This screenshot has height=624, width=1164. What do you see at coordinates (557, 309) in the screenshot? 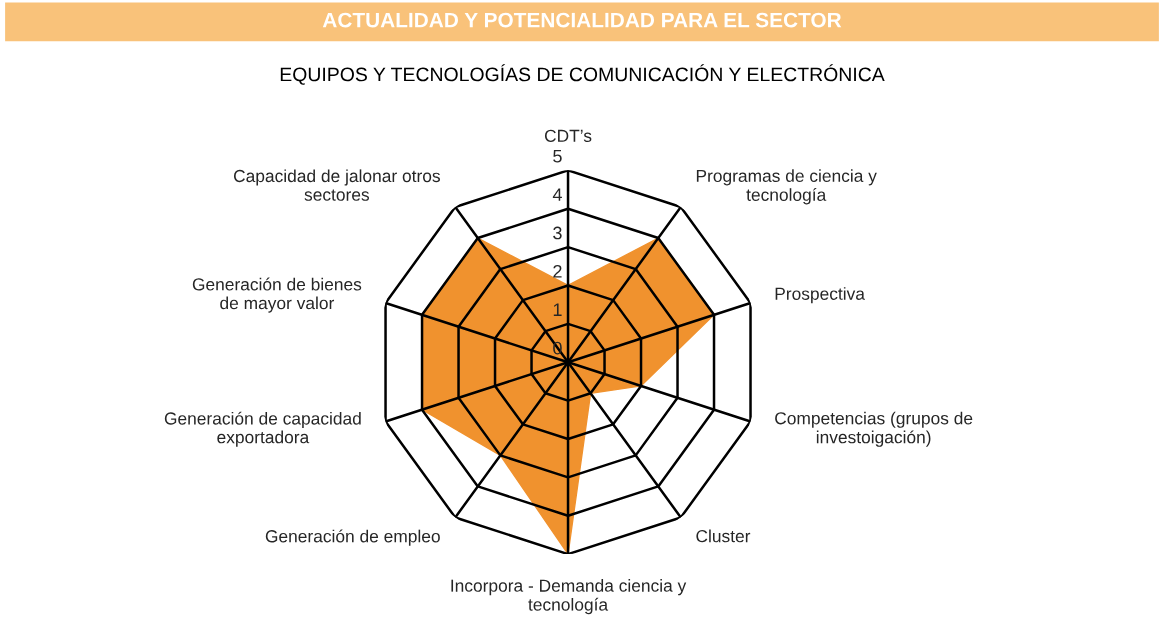
I see `y-tick-label: 1` at bounding box center [557, 309].